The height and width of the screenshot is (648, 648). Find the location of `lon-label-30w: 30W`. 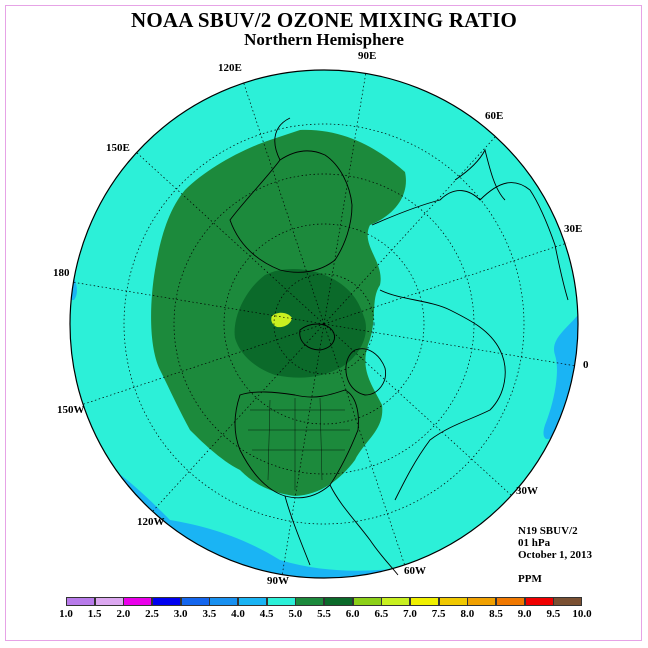

lon-label-30w: 30W is located at coordinates (527, 491).